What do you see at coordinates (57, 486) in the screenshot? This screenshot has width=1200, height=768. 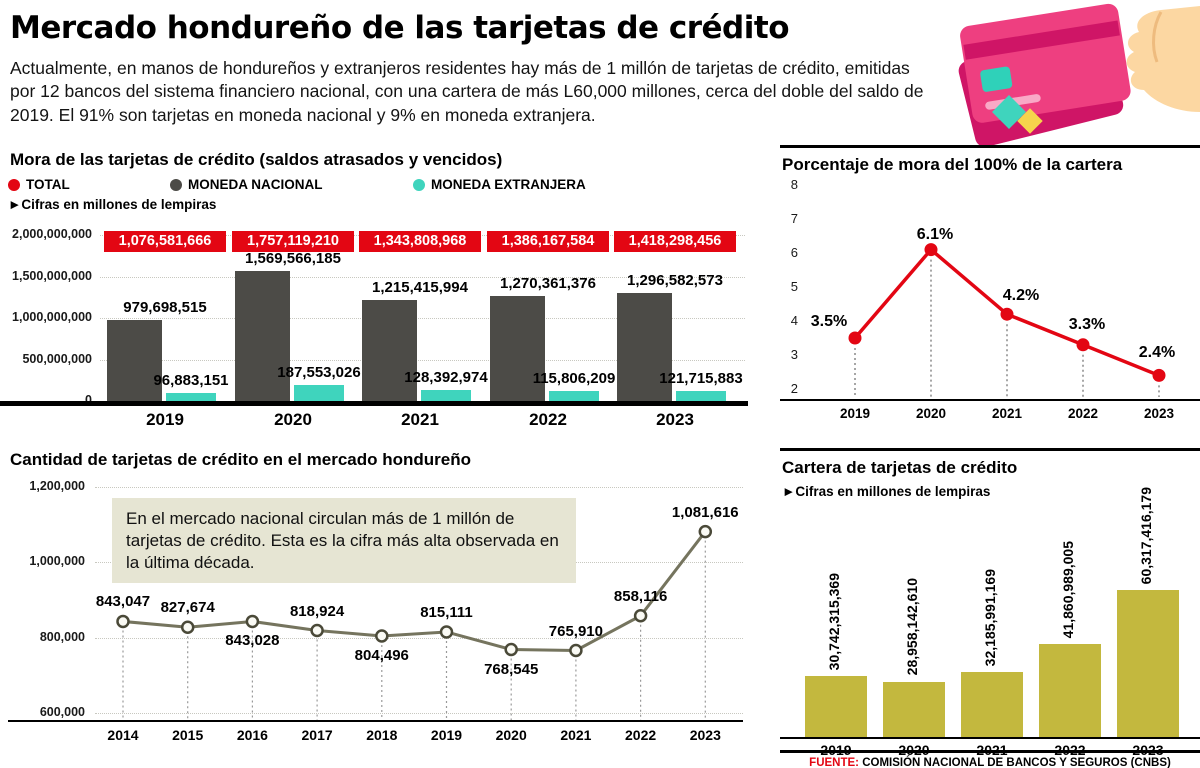 I see `y-axis-label: 1,200,000` at bounding box center [57, 486].